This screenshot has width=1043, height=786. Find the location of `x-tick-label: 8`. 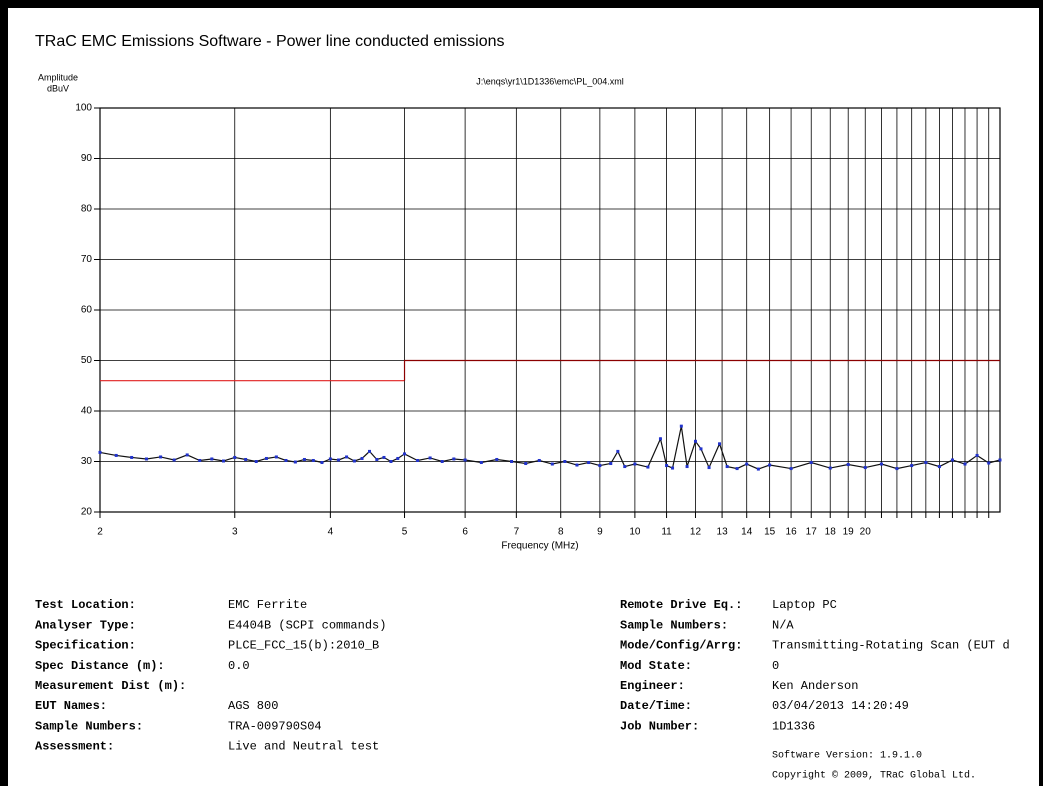

x-tick-label: 8 is located at coordinates (561, 532).